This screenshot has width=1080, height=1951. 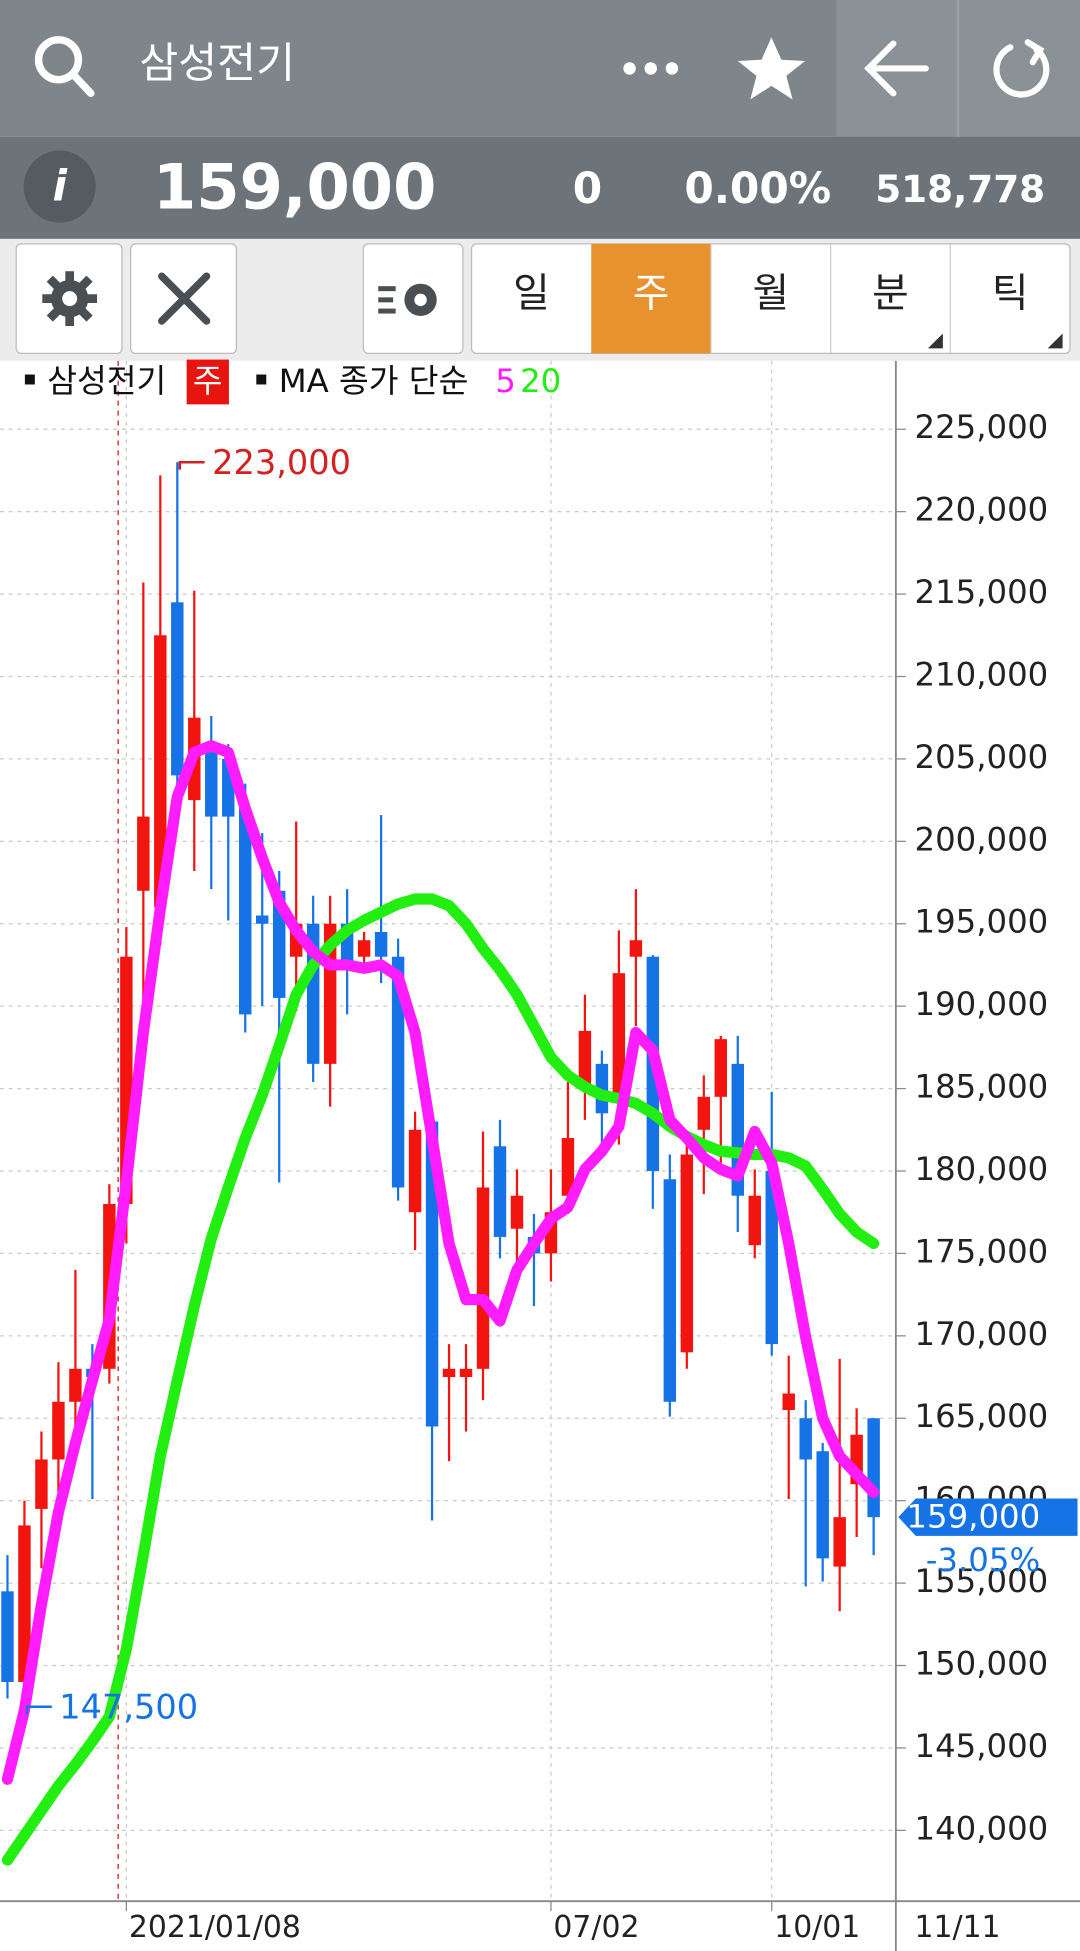 I want to click on x-tick-label: 11/11, so click(x=958, y=1927).